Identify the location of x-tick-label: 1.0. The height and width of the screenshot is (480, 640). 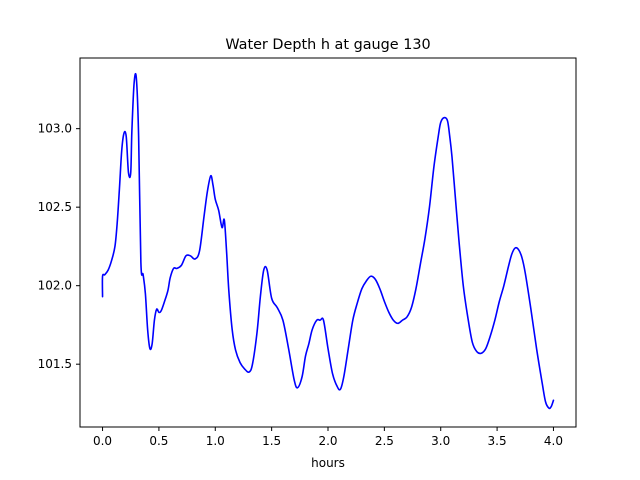
(215, 441).